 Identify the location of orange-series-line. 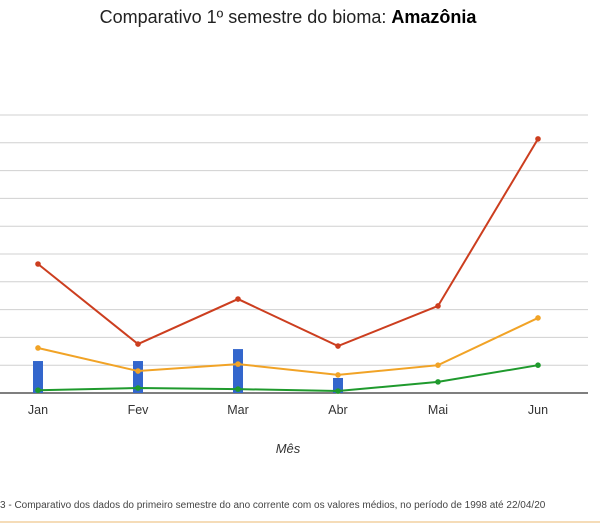
(288, 346).